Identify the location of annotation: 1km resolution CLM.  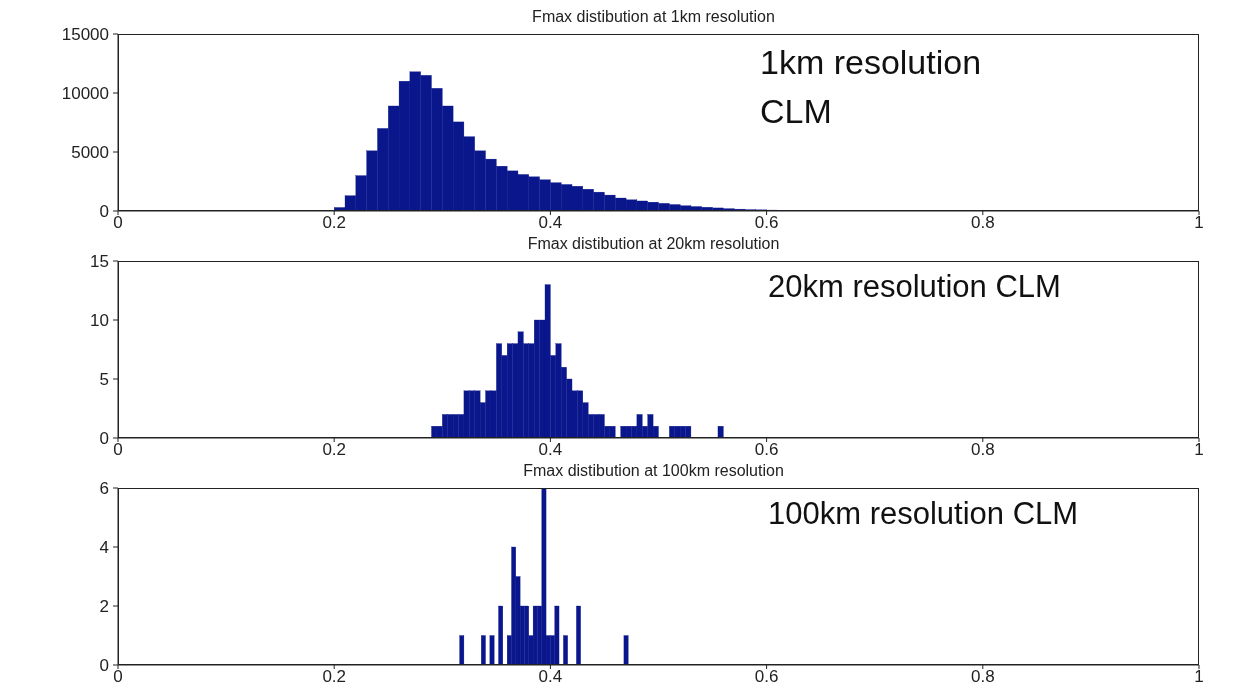
(871, 87).